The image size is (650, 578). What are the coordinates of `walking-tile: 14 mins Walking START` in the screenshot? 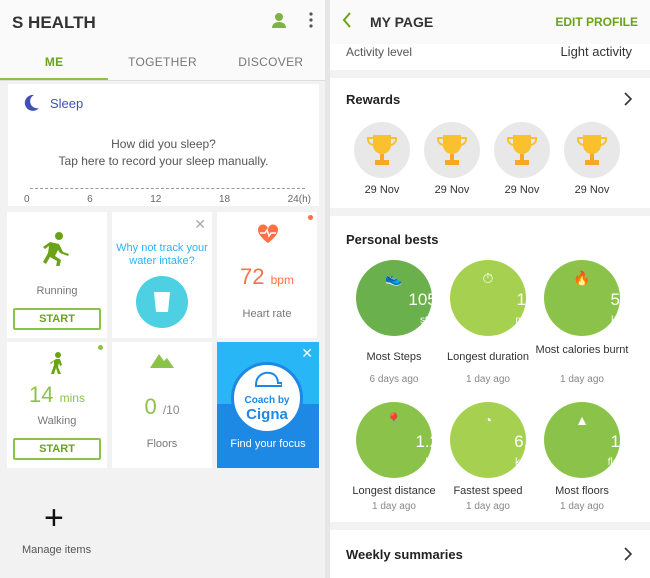 It's located at (57, 405).